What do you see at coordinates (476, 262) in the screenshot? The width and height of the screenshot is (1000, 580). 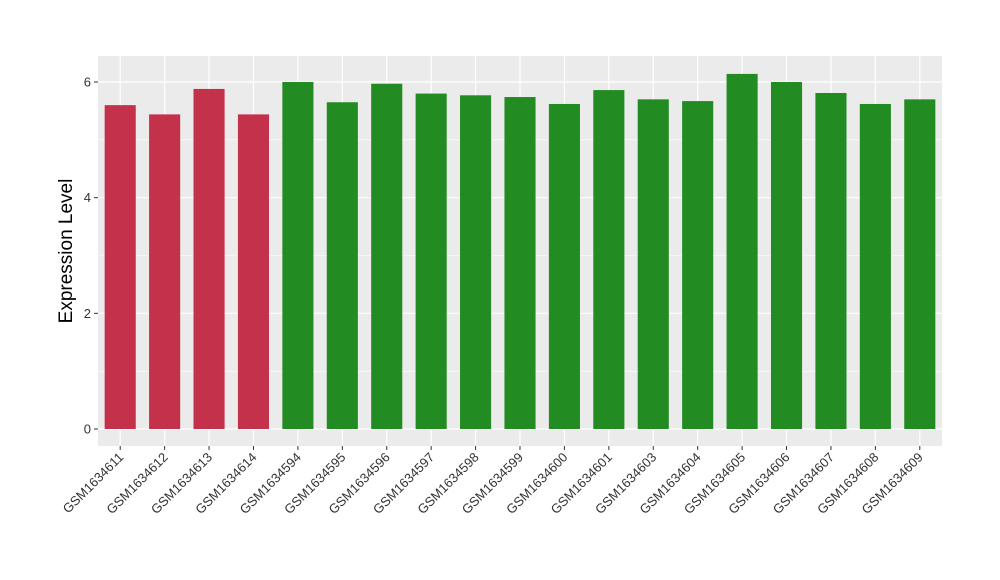 I see `bar-GSM1634598` at bounding box center [476, 262].